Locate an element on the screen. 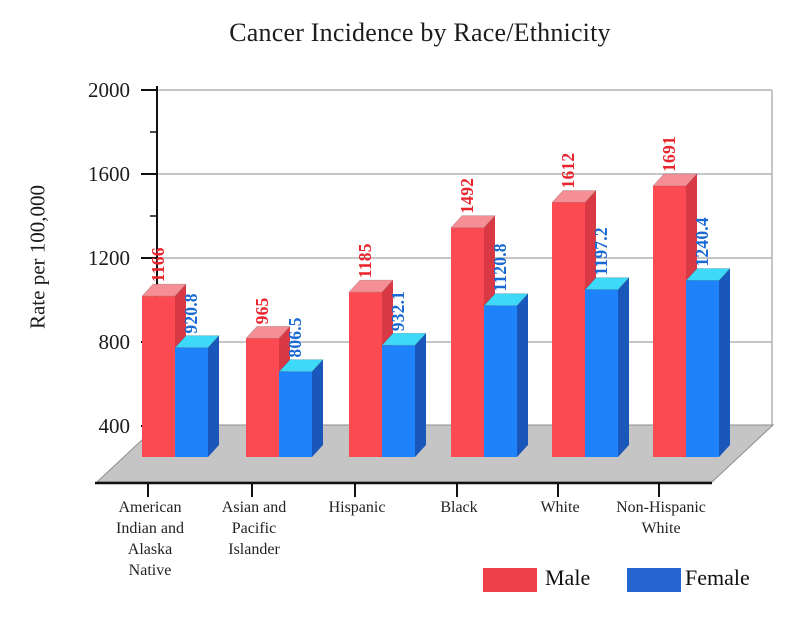  bar-female-american-indian-and-alaska-native is located at coordinates (191, 402).